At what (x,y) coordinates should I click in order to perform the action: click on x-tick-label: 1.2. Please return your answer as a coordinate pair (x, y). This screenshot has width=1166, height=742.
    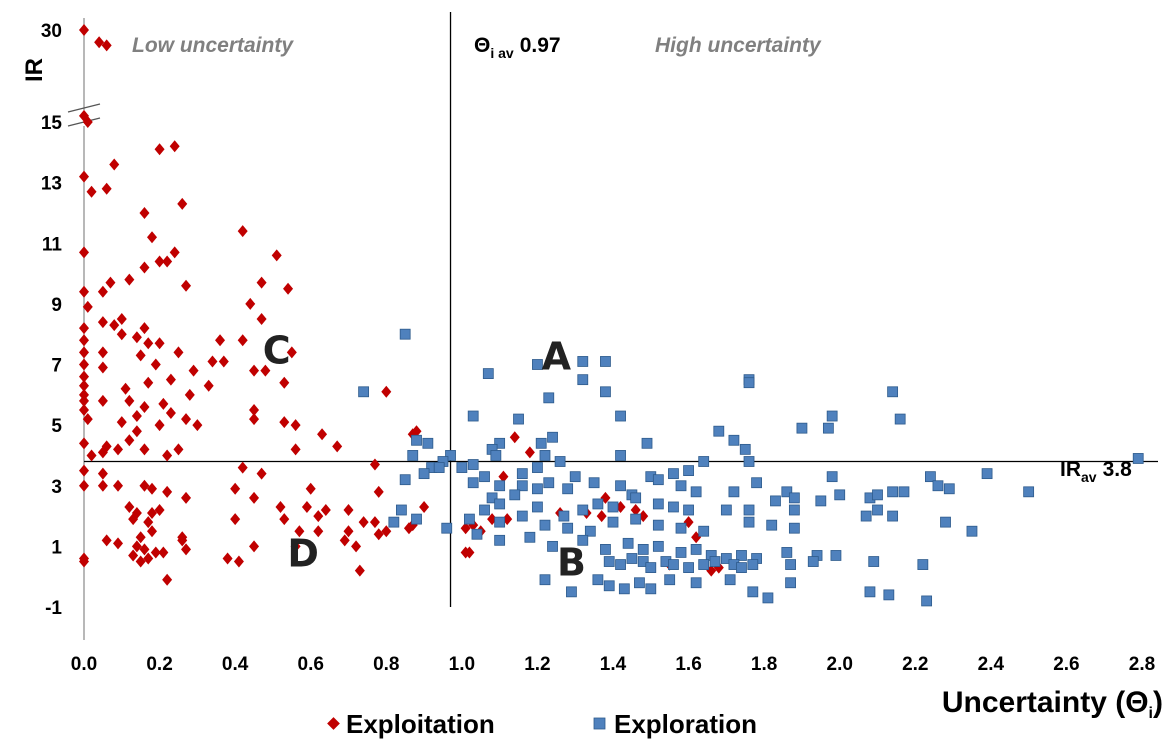
    Looking at the image, I should click on (537, 664).